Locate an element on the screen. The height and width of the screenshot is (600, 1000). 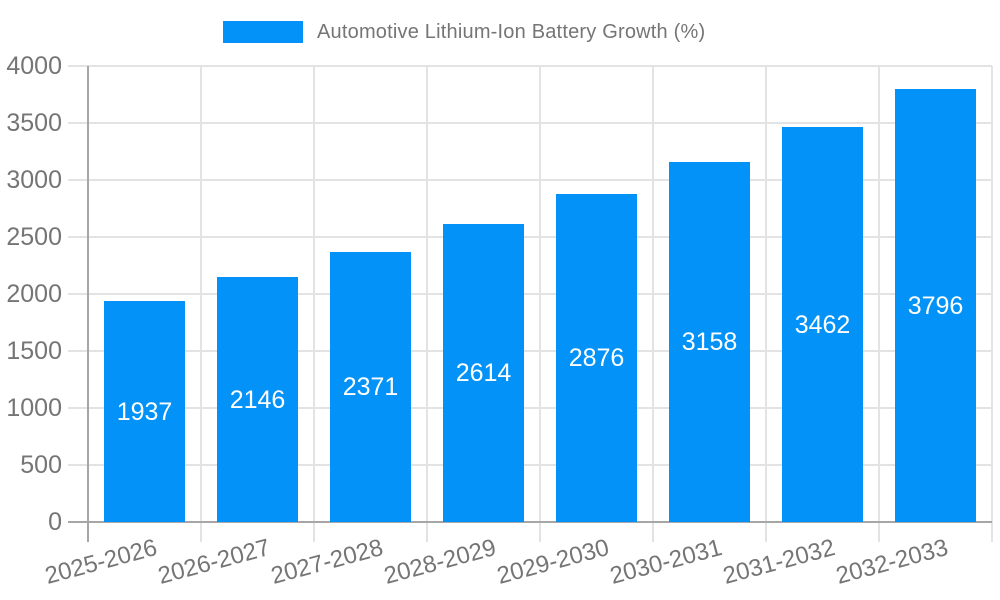
y-tick-label: 2500 is located at coordinates (34, 237).